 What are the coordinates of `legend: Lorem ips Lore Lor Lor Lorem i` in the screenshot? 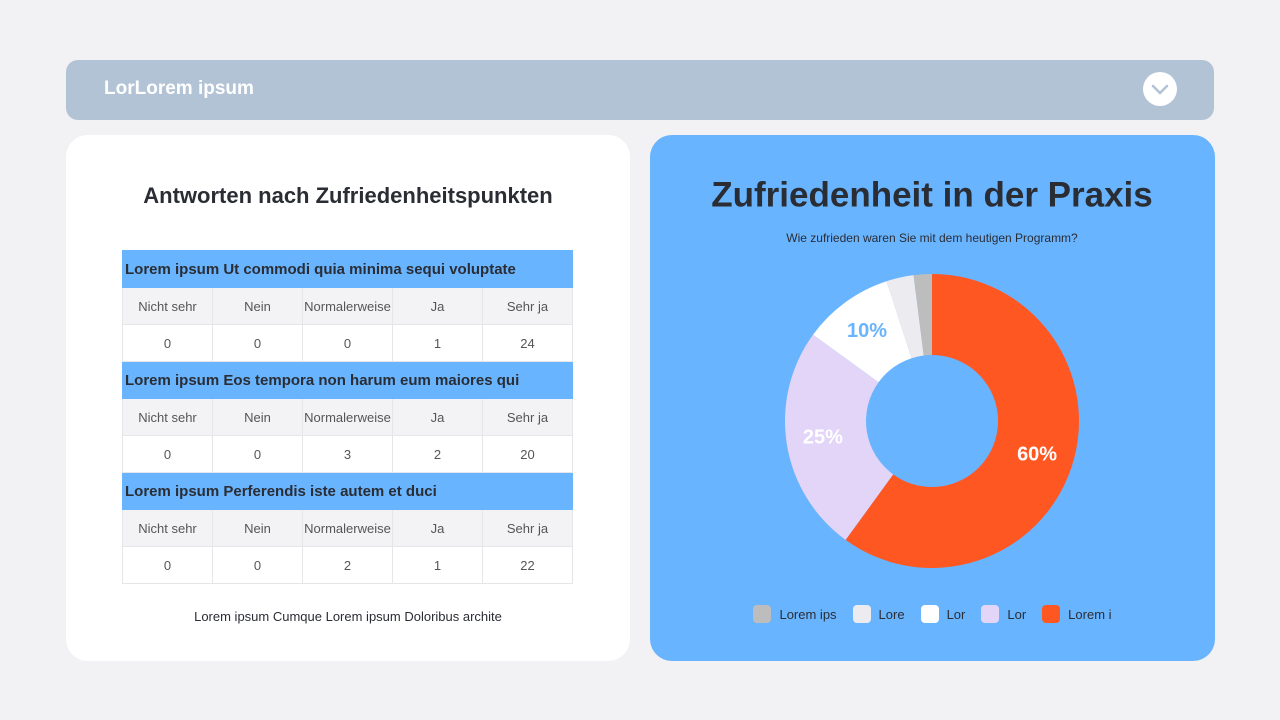 It's located at (932, 614).